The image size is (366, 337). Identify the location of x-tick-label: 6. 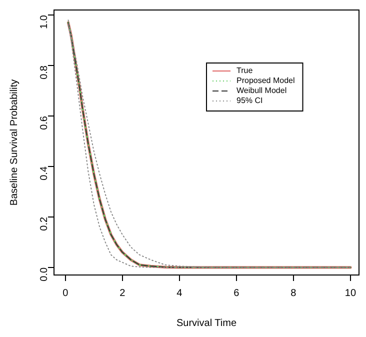
(237, 293).